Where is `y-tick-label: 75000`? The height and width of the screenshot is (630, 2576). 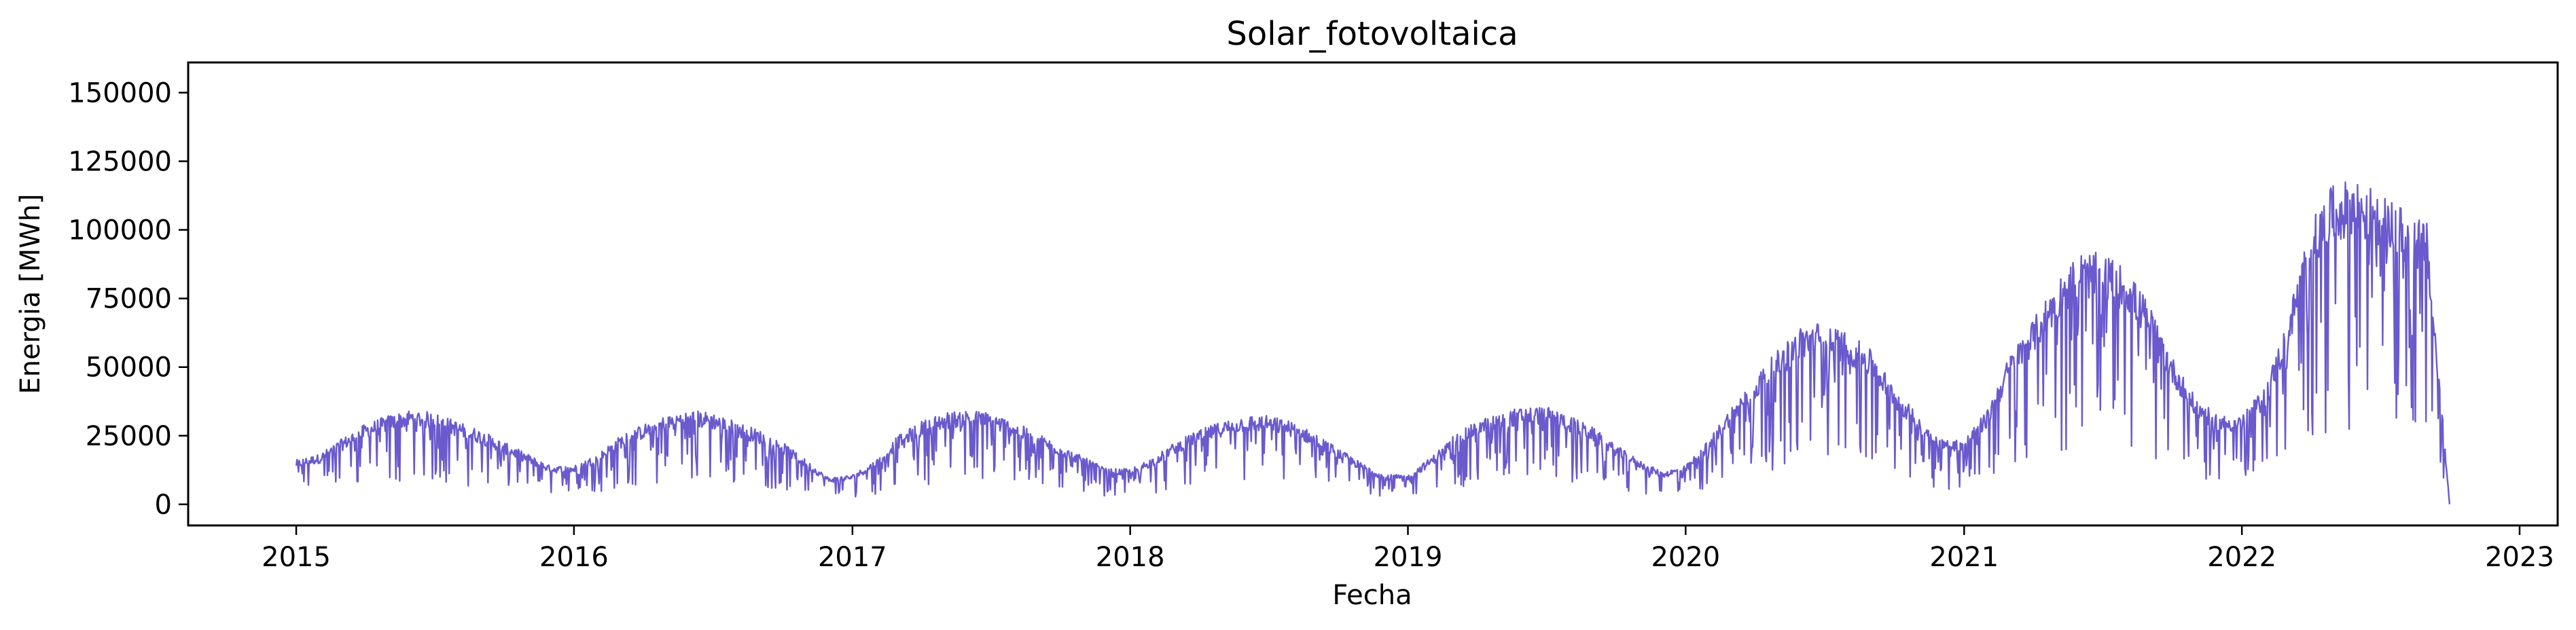
y-tick-label: 75000 is located at coordinates (129, 300).